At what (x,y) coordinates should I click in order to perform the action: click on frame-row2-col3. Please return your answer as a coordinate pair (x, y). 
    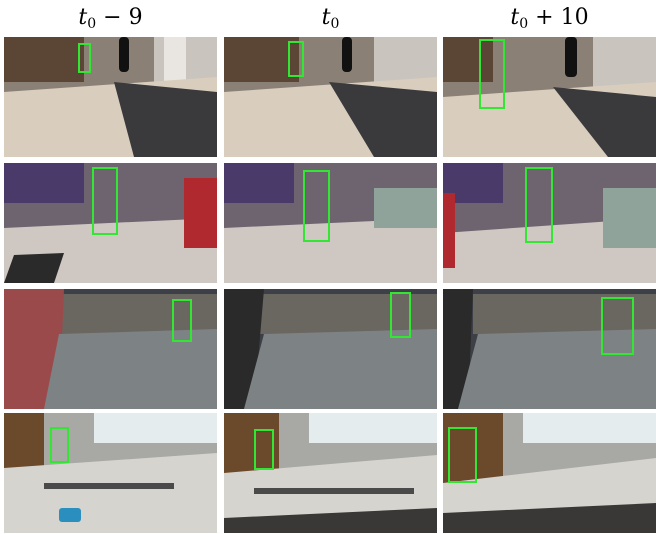
    Looking at the image, I should click on (549, 223).